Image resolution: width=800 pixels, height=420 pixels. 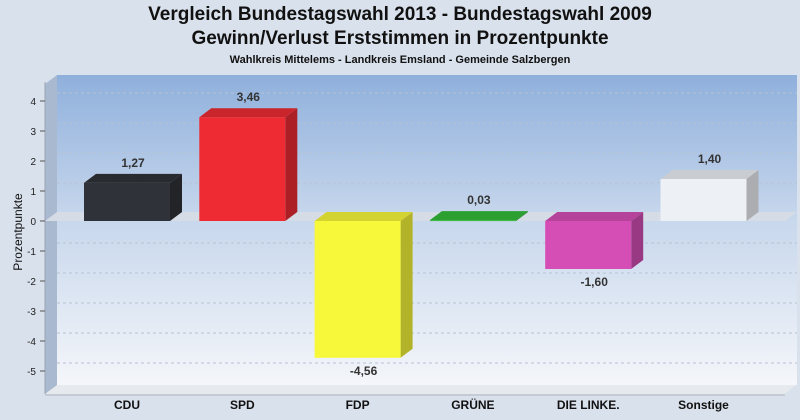 What do you see at coordinates (127, 405) in the screenshot?
I see `x-tick-label: CDU` at bounding box center [127, 405].